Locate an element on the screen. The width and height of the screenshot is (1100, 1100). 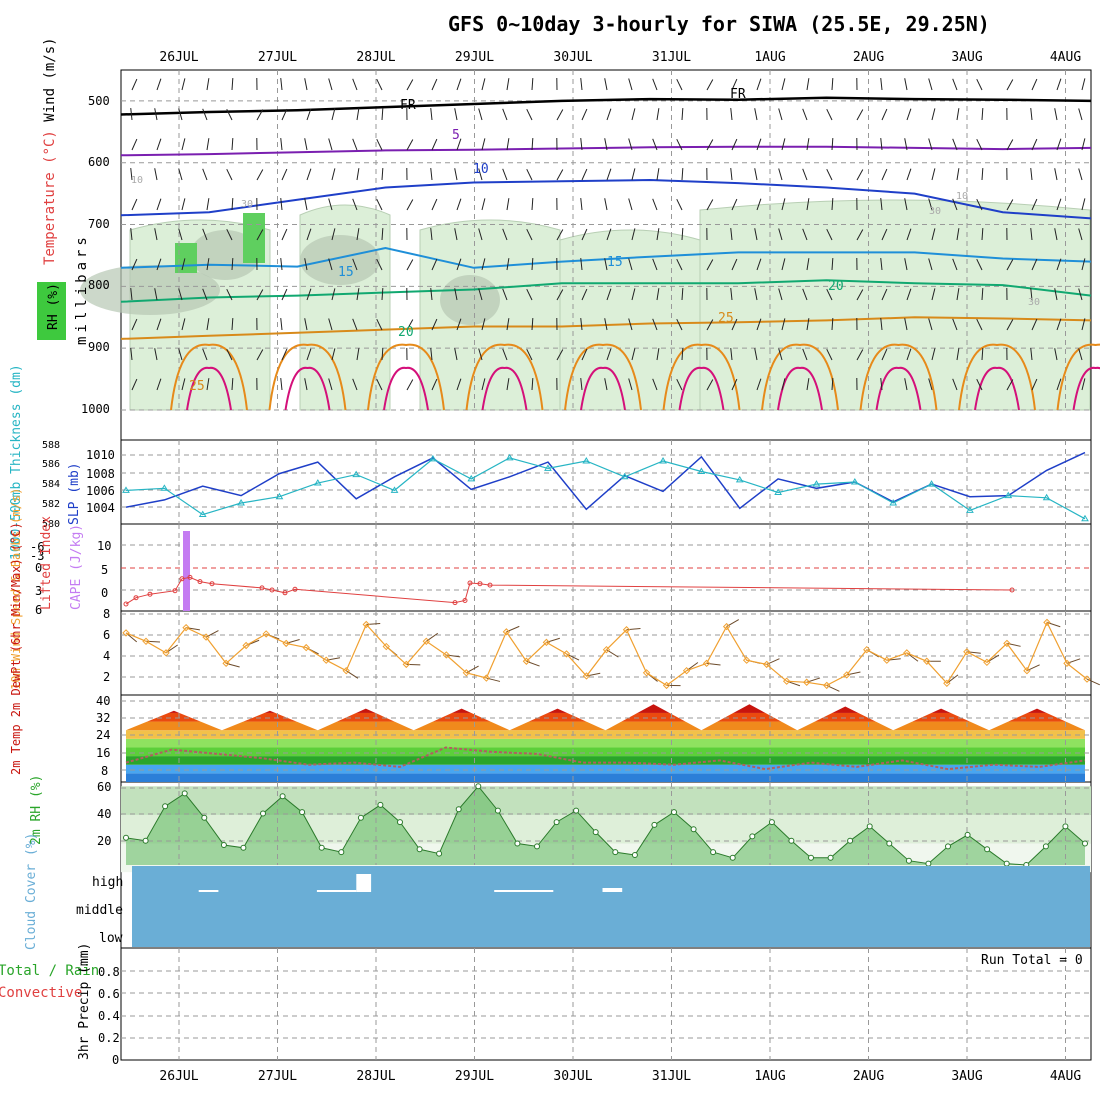
rh-line is located at coordinates (605, 825).